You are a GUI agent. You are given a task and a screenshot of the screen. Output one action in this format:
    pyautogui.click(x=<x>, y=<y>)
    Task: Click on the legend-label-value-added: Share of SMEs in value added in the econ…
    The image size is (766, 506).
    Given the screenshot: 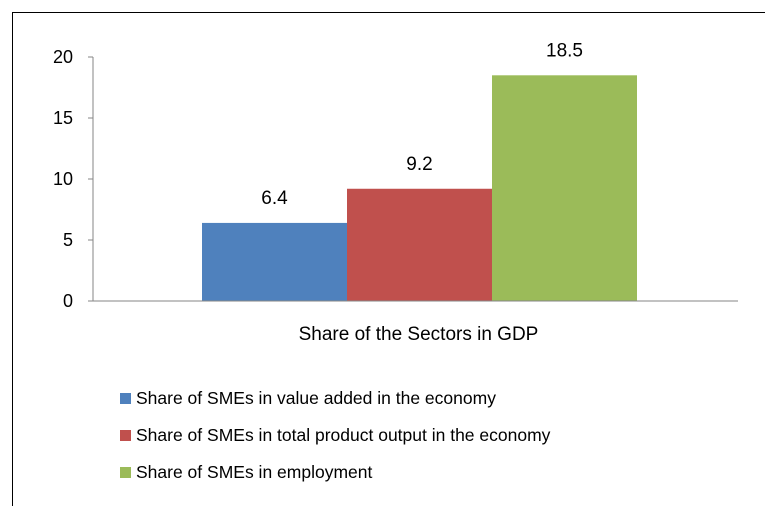 What is the action you would take?
    pyautogui.click(x=316, y=398)
    